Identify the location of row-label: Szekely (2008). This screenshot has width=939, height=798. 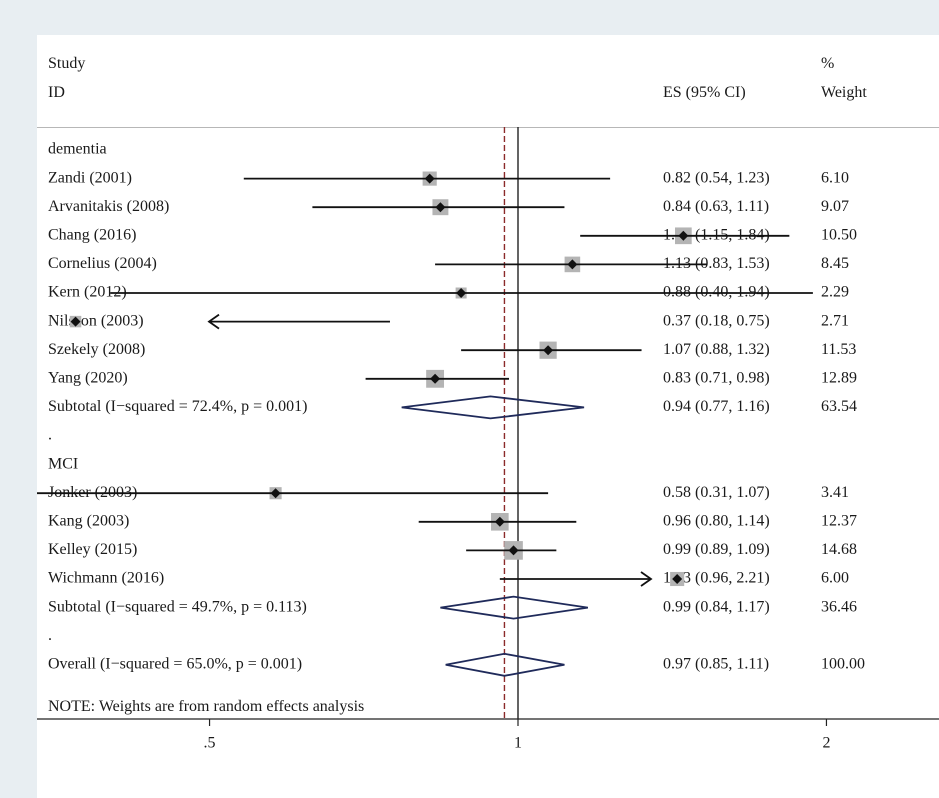
(96, 349).